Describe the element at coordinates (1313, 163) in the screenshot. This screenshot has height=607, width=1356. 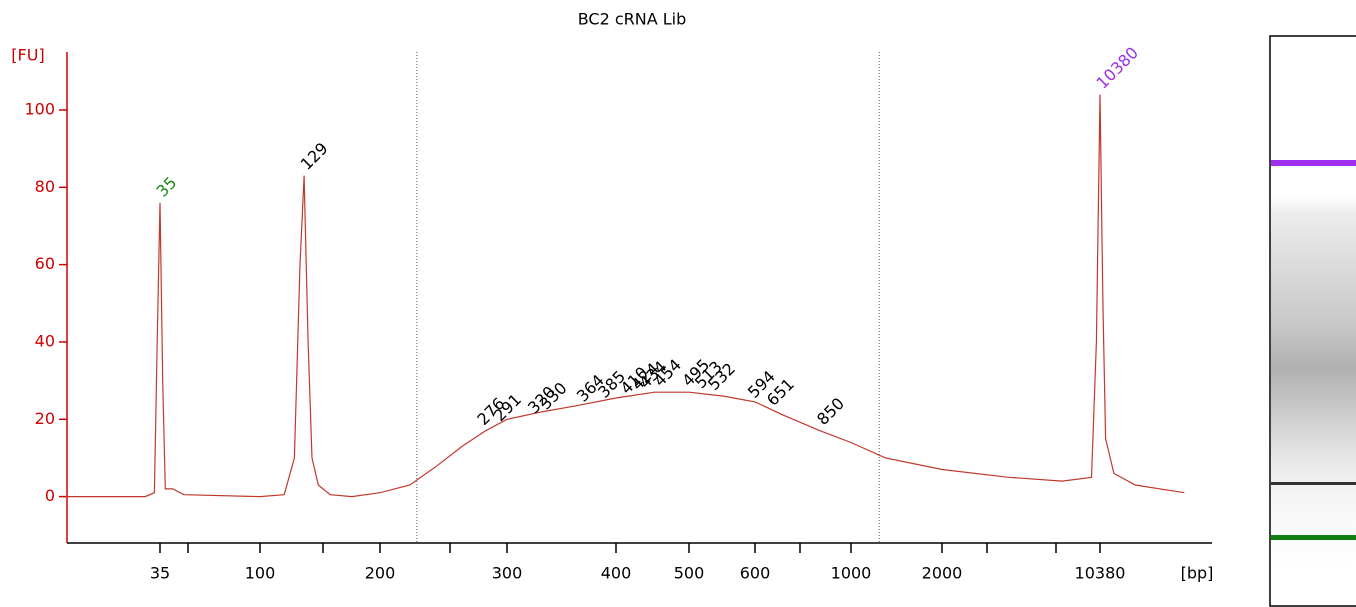
I see `gel-upper-marker` at that location.